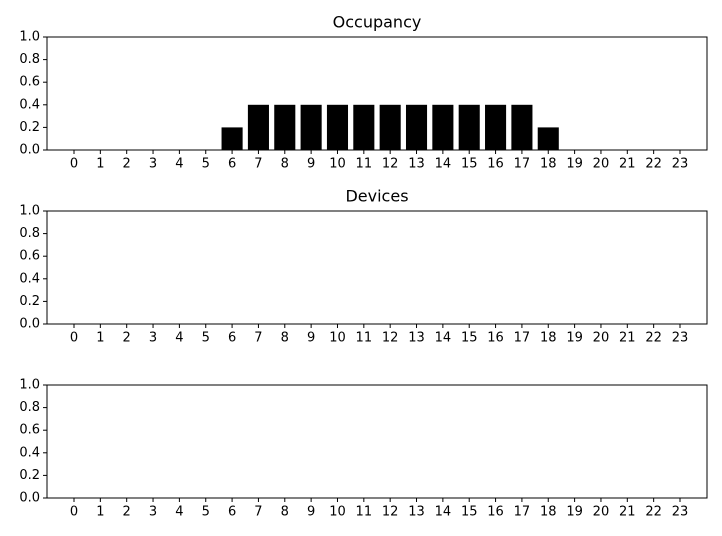 The height and width of the screenshot is (536, 722). Describe the element at coordinates (376, 196) in the screenshot. I see `chart-title: Devices` at that location.